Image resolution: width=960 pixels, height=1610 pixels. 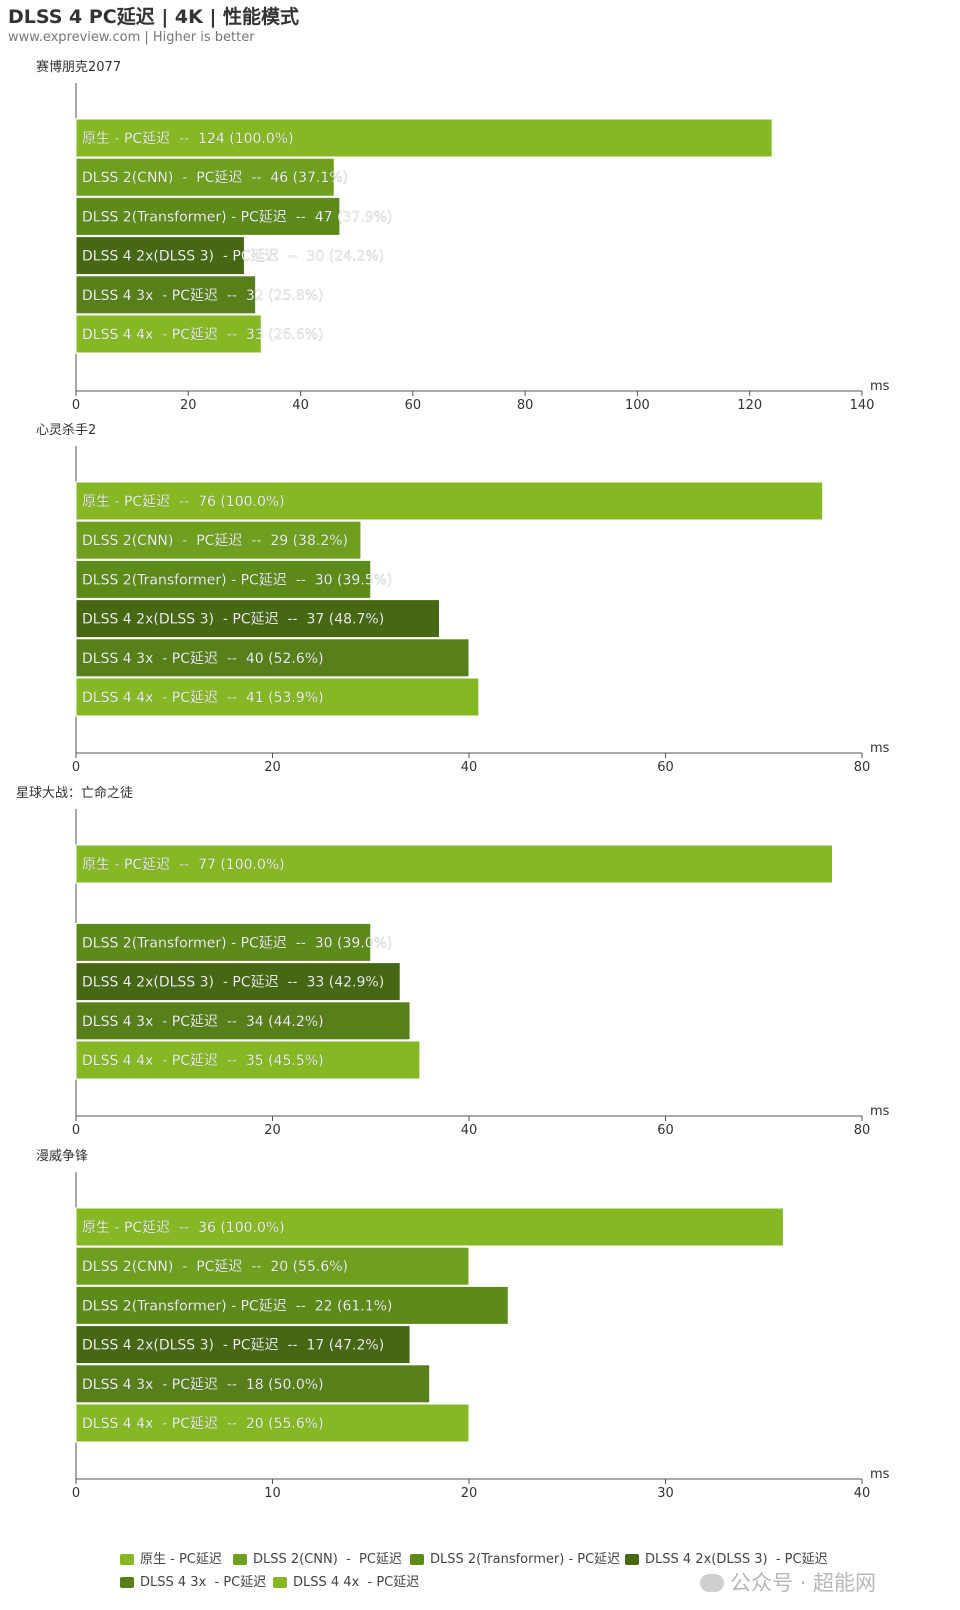 What do you see at coordinates (62, 1156) in the screenshot?
I see `chart-title-text: 漫威争锋` at bounding box center [62, 1156].